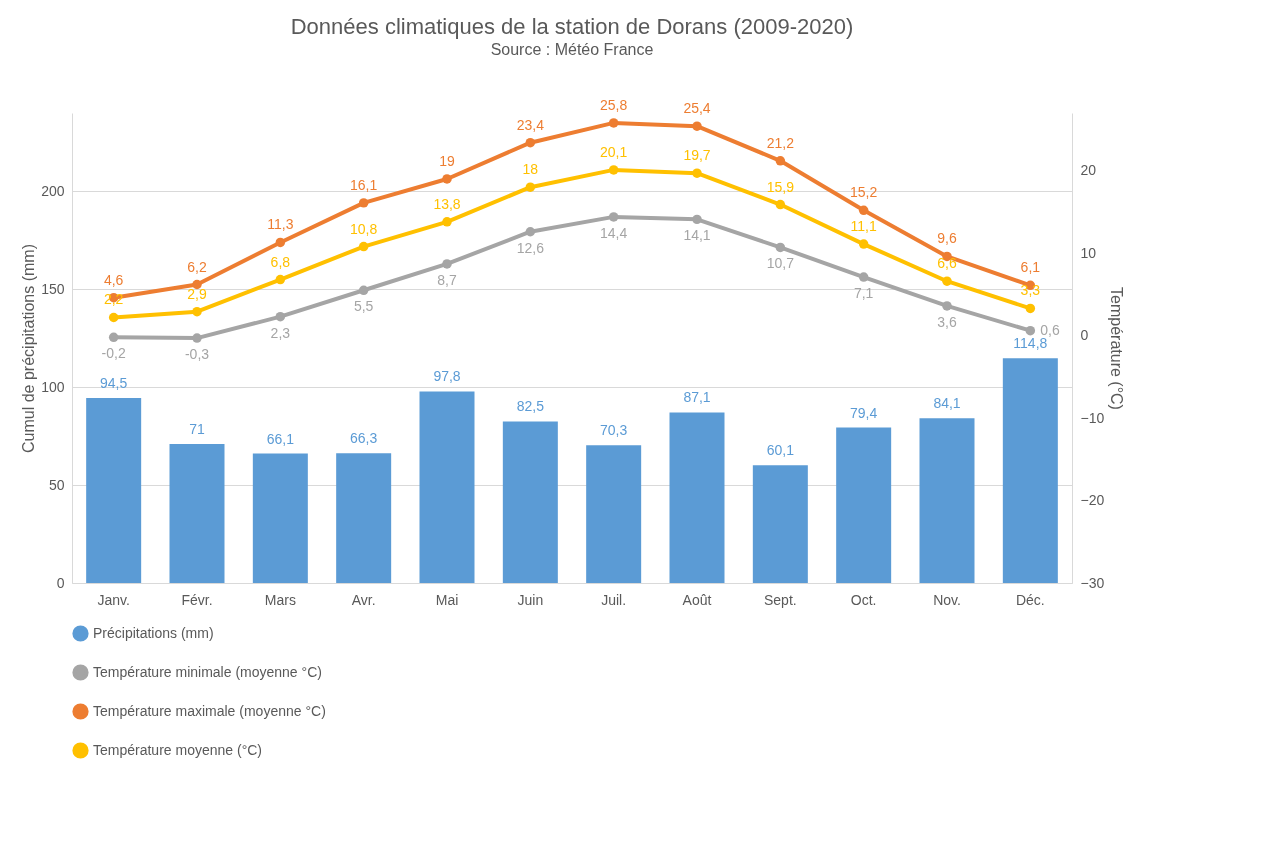 The height and width of the screenshot is (854, 1269). What do you see at coordinates (1050, 329) in the screenshot?
I see `data-label: 0,6` at bounding box center [1050, 329].